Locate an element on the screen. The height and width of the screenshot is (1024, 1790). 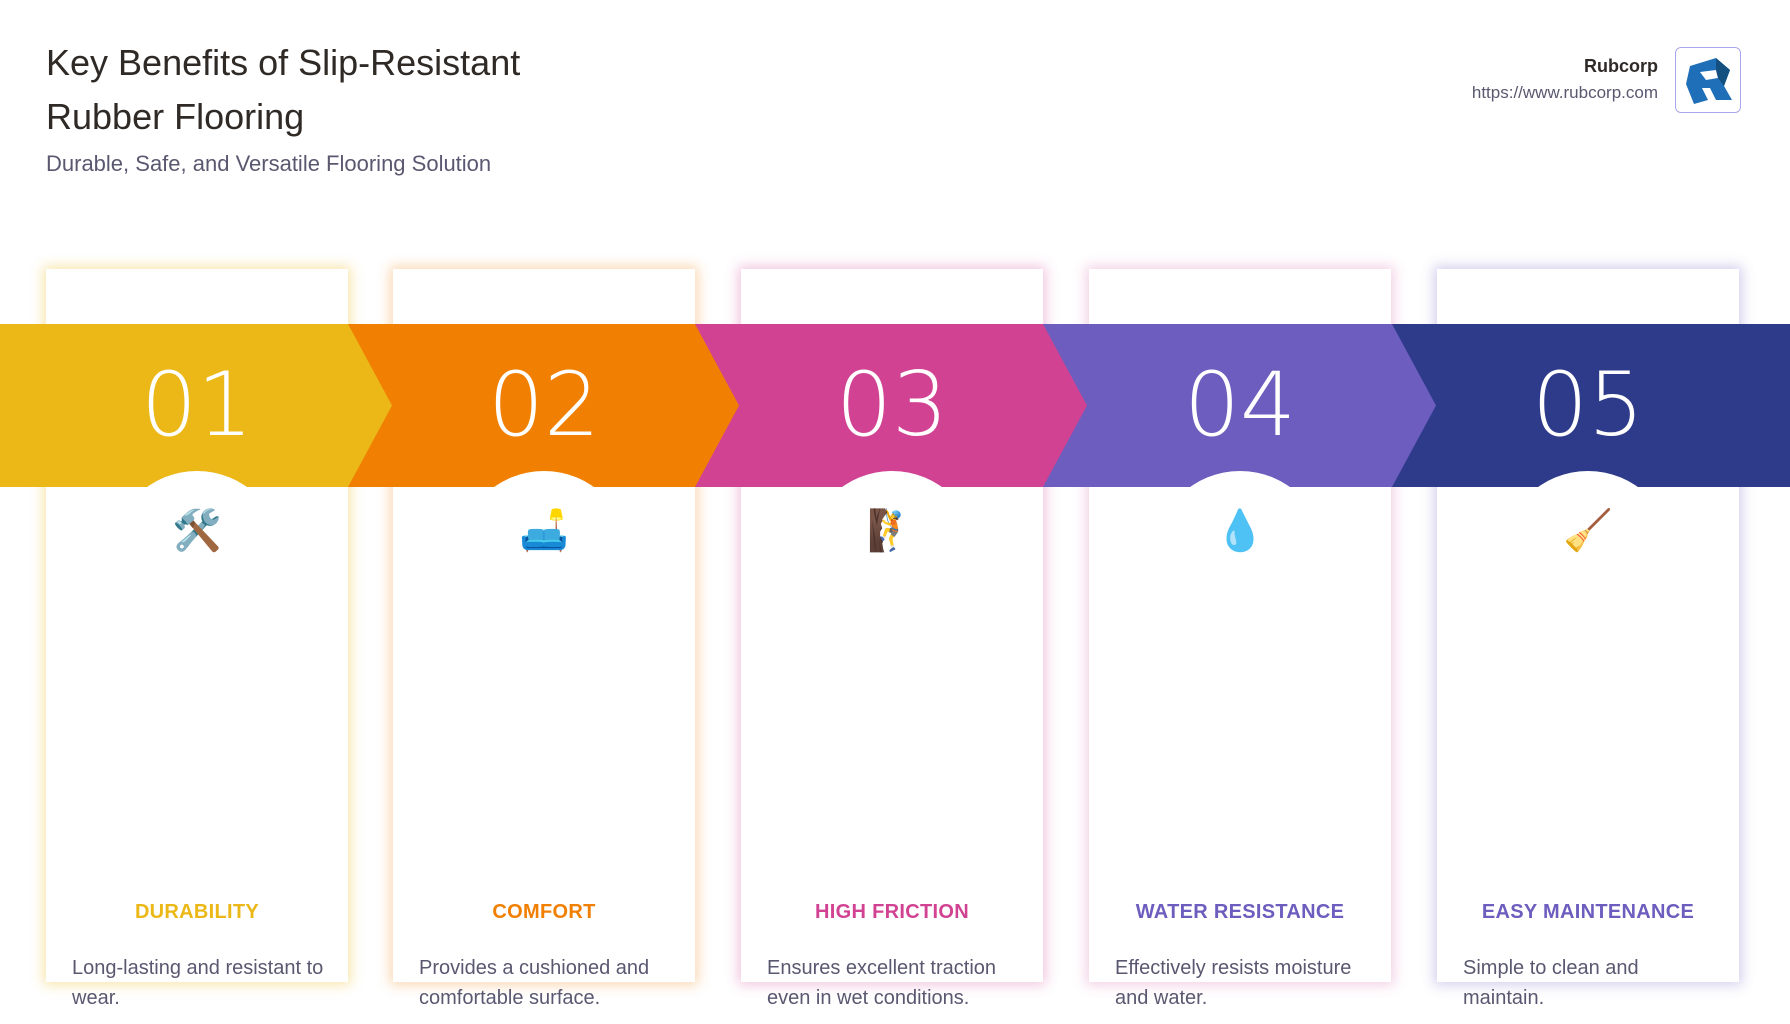
step-number: 05 is located at coordinates (1588, 404).